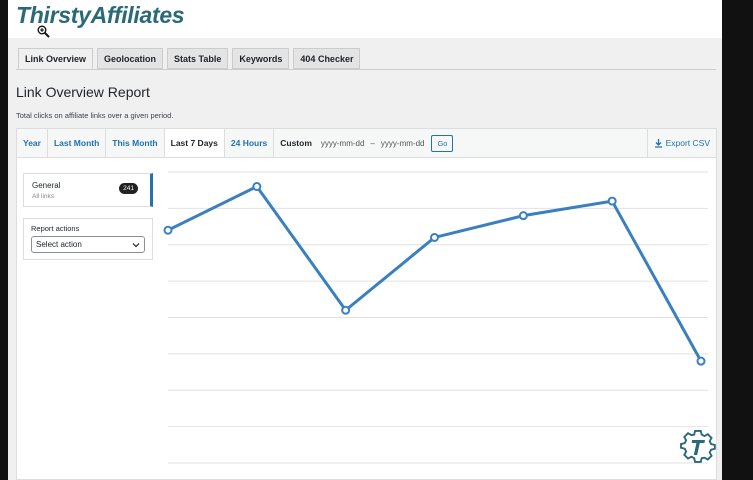 The image size is (753, 480). I want to click on go-button: Go, so click(442, 143).